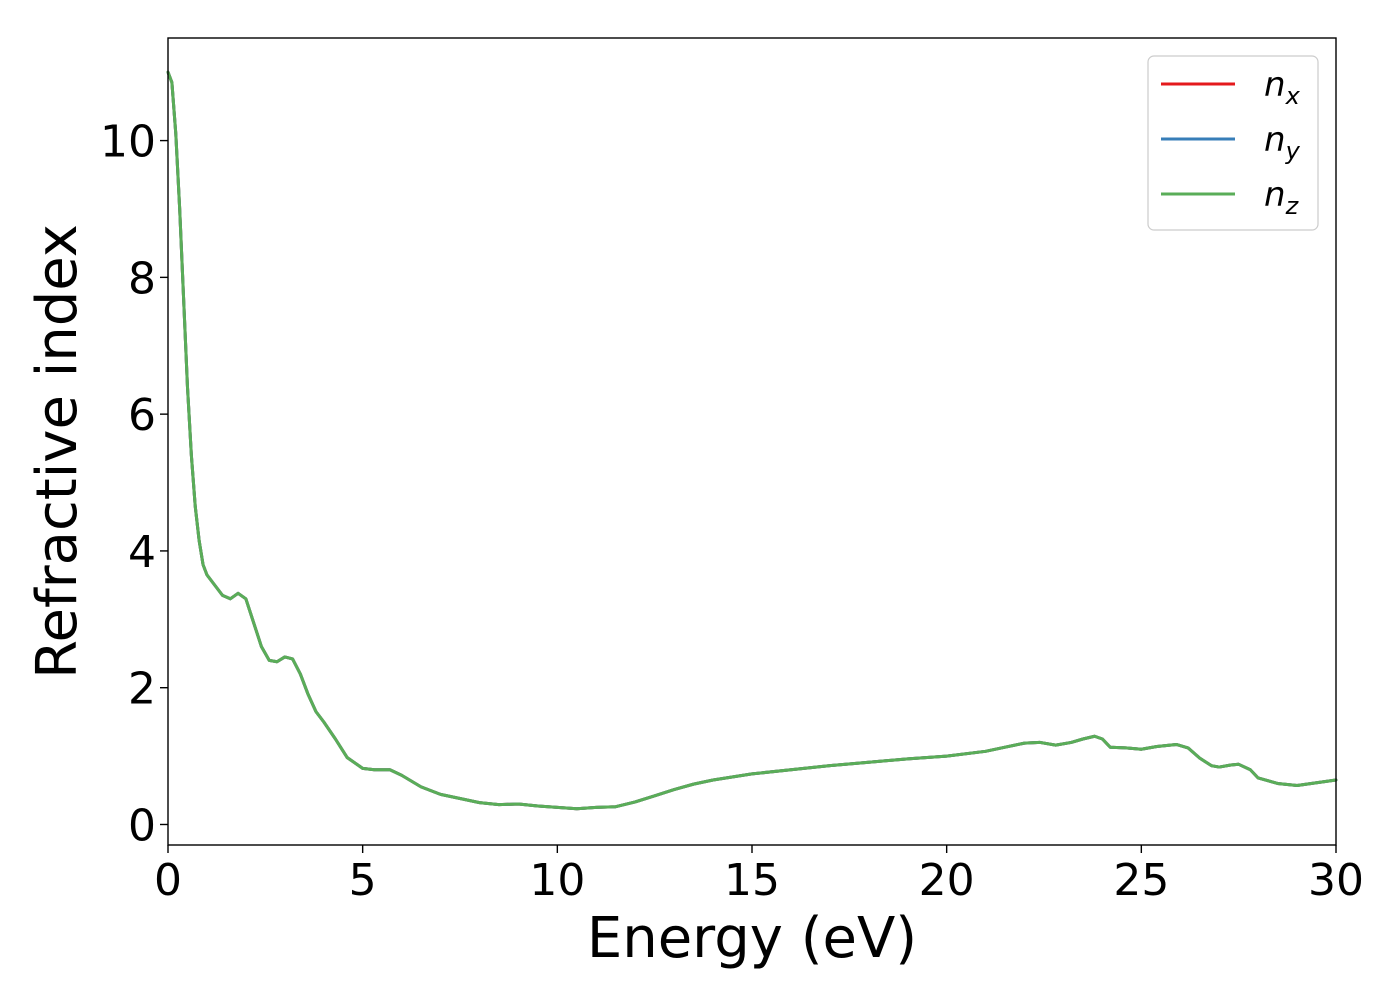  Describe the element at coordinates (1141, 880) in the screenshot. I see `x-tick-label: 25` at that location.